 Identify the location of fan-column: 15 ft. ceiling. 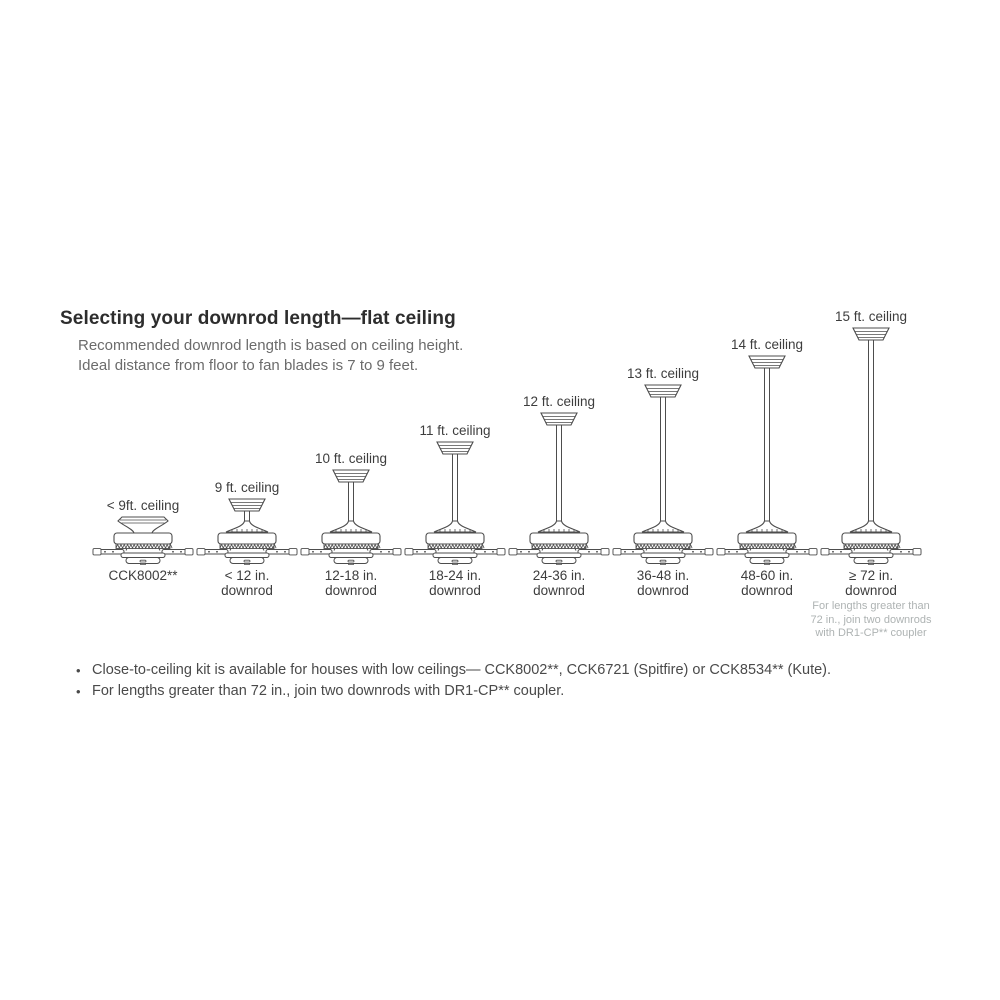
(871, 437).